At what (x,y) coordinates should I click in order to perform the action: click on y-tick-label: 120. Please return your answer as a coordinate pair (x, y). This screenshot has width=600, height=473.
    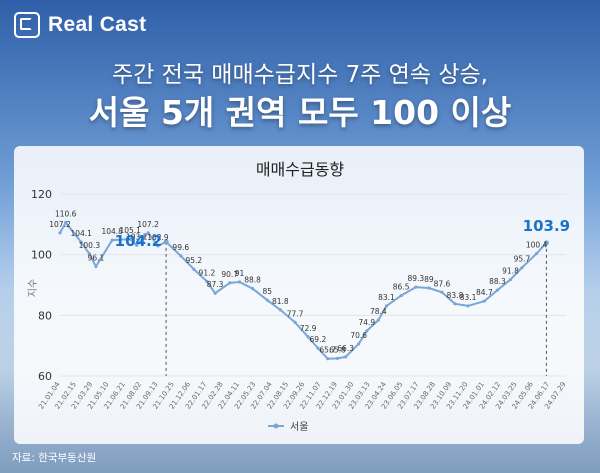
    Looking at the image, I should click on (41, 194).